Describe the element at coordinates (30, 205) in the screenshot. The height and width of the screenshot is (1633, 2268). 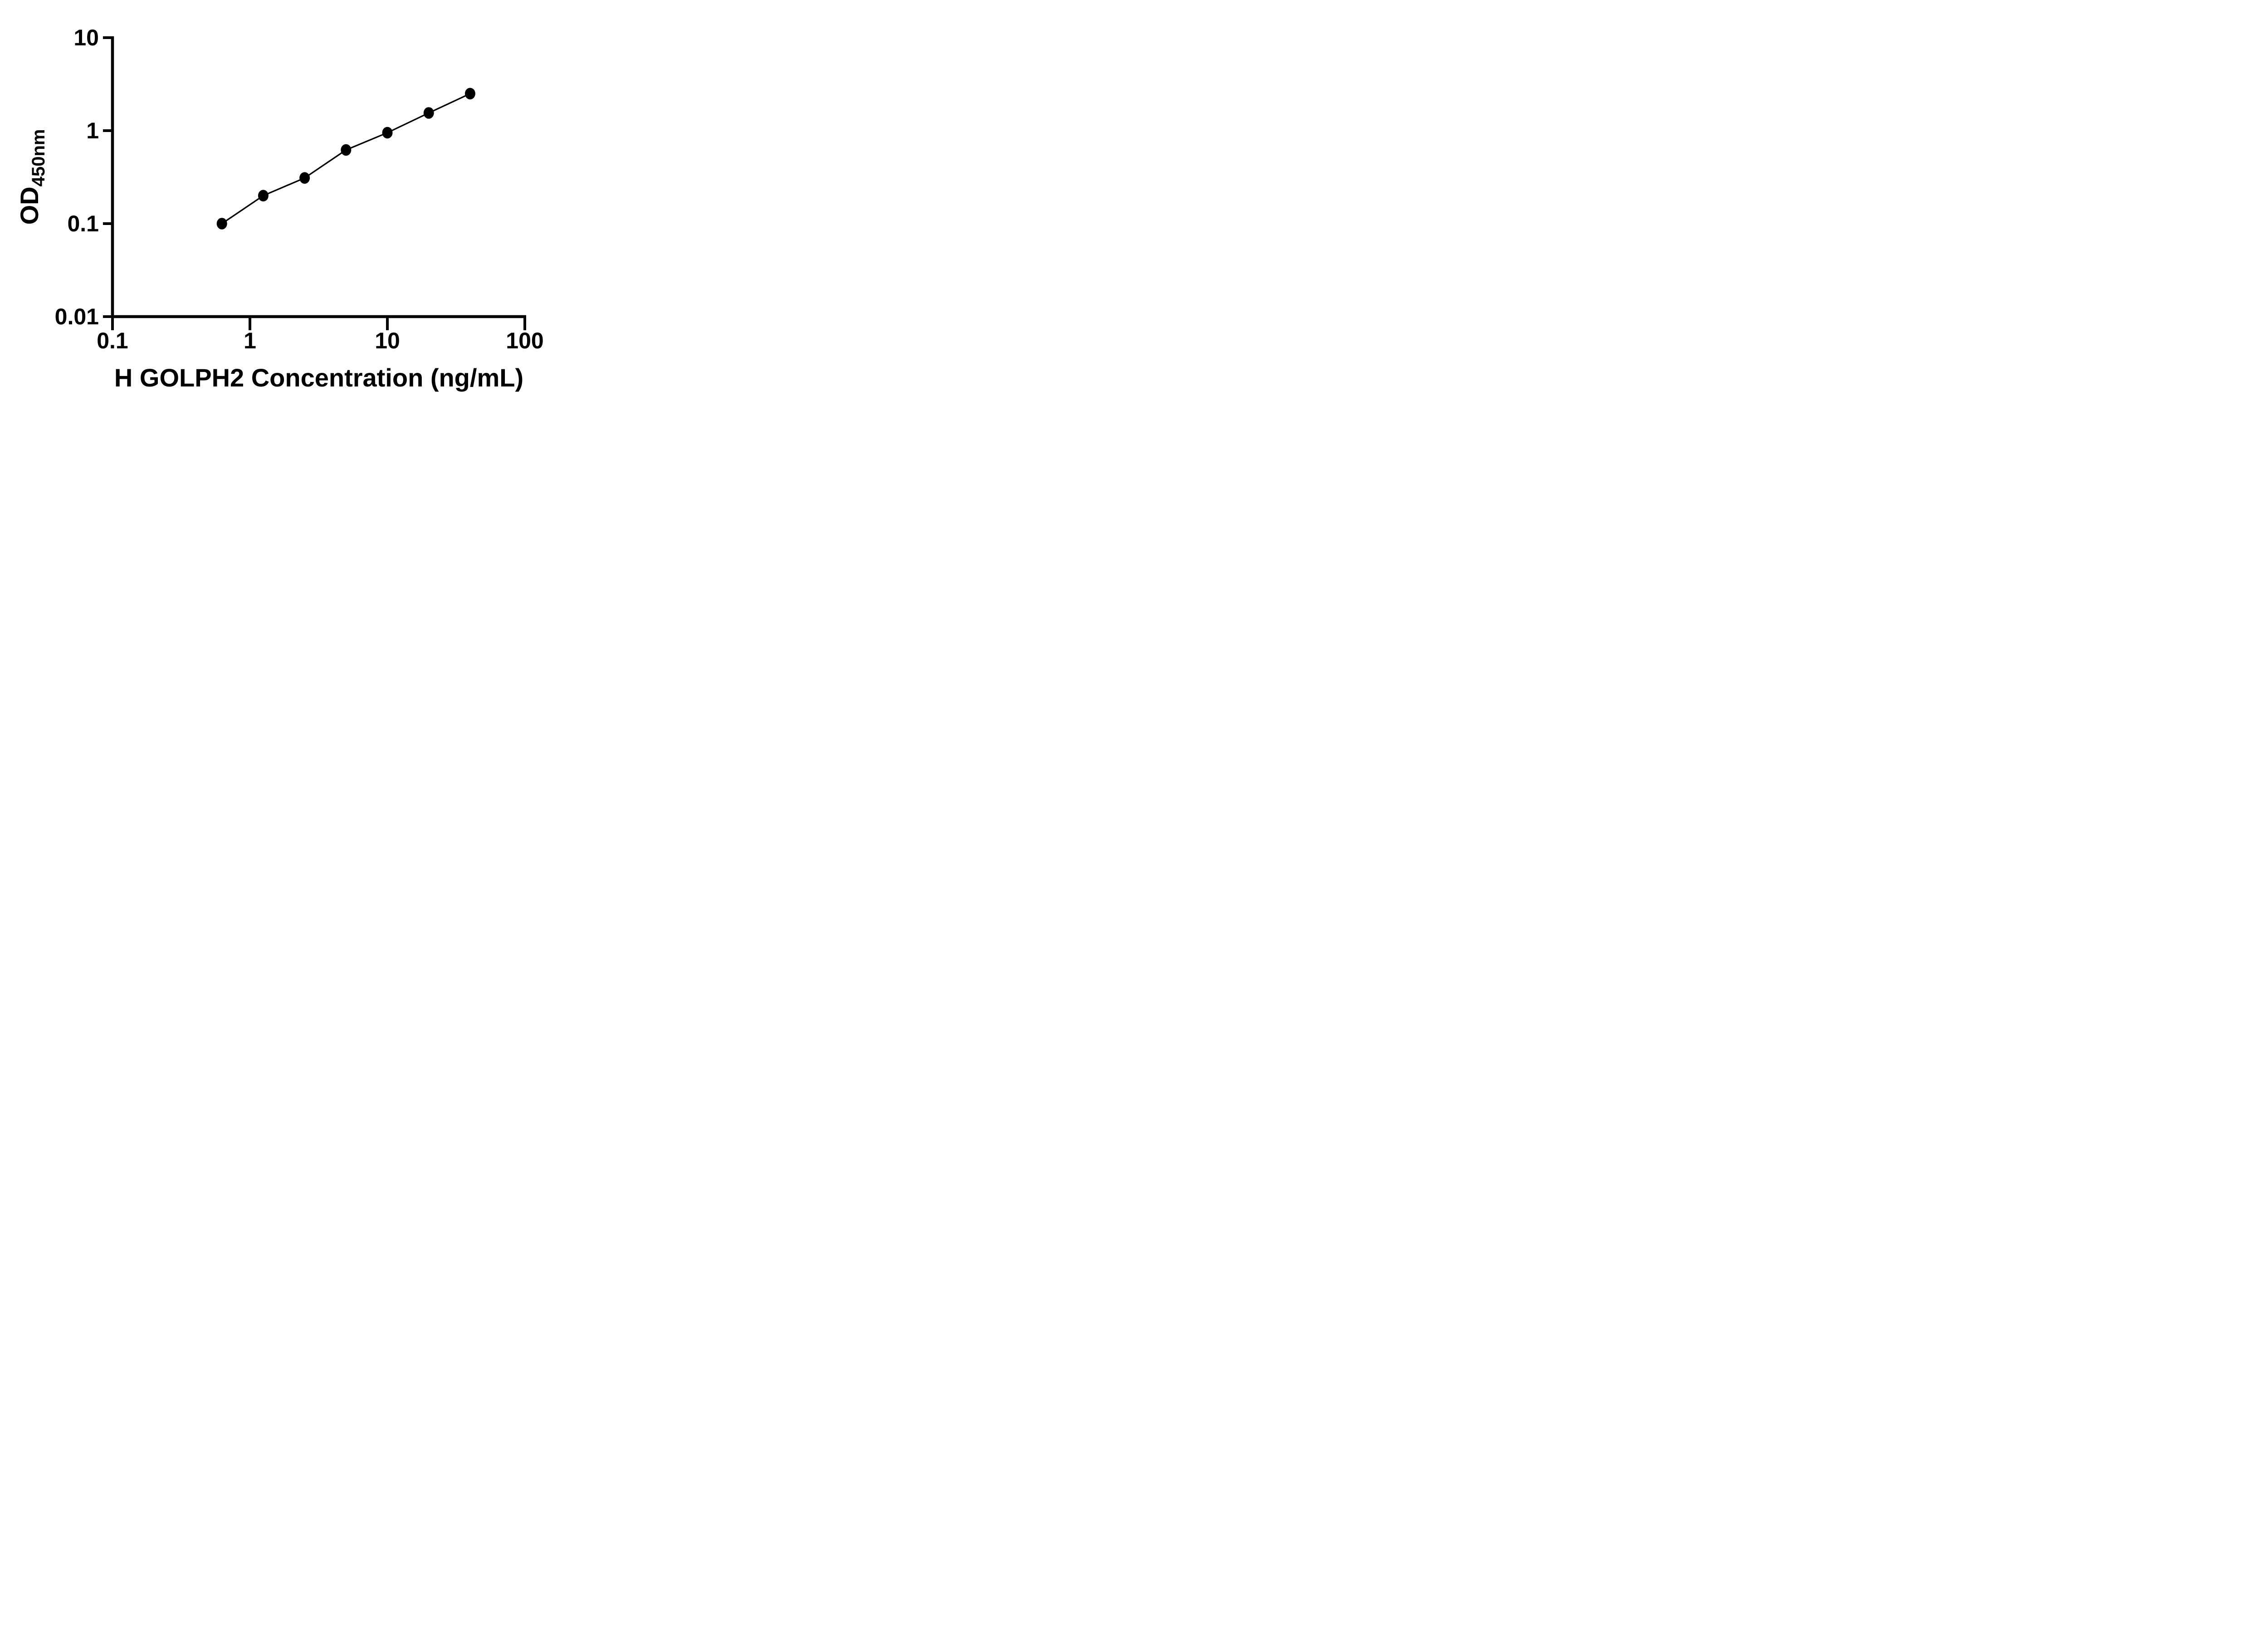
I see `y-axis-title-main: OD` at that location.